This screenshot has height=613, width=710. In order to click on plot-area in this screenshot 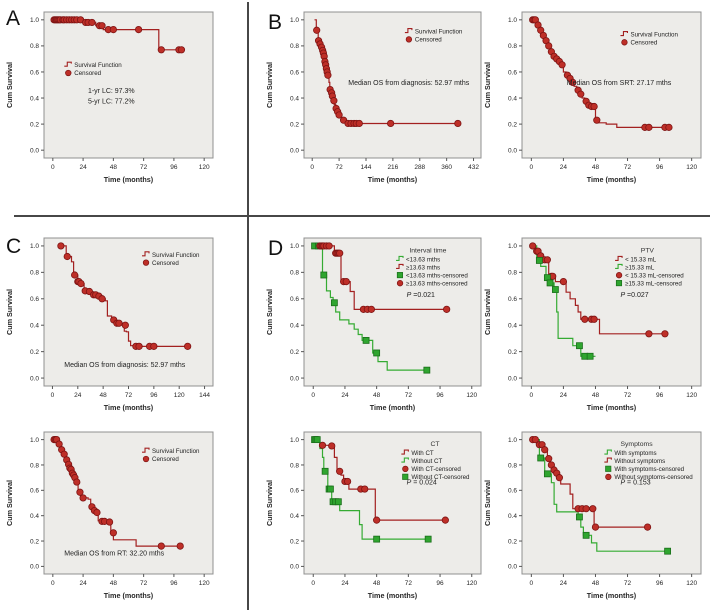, I will do `click(611, 503)`.